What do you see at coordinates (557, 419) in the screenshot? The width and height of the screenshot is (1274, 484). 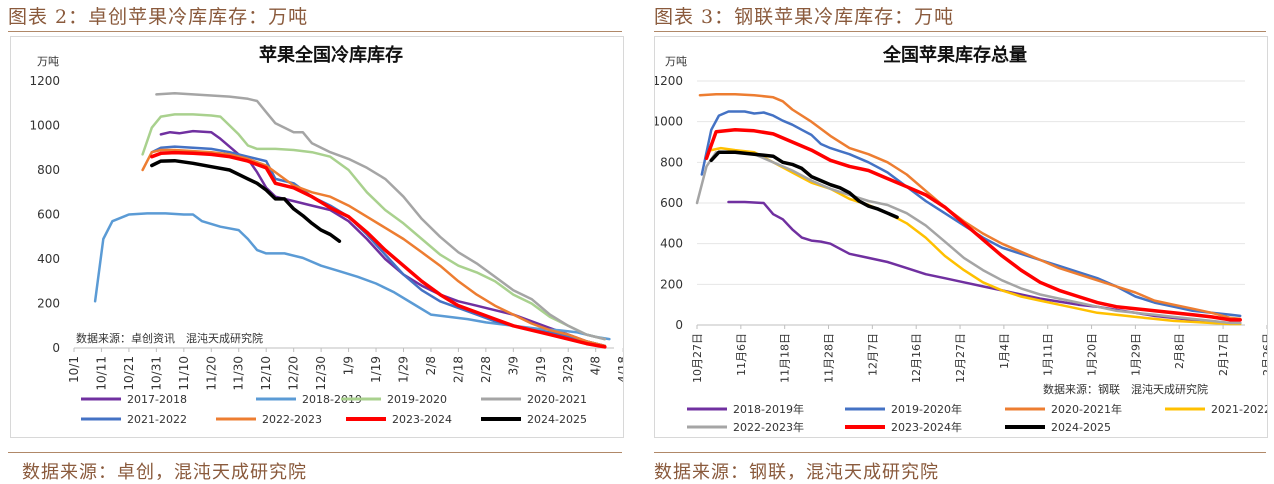 I see `legend-label-7: 2024-2025` at bounding box center [557, 419].